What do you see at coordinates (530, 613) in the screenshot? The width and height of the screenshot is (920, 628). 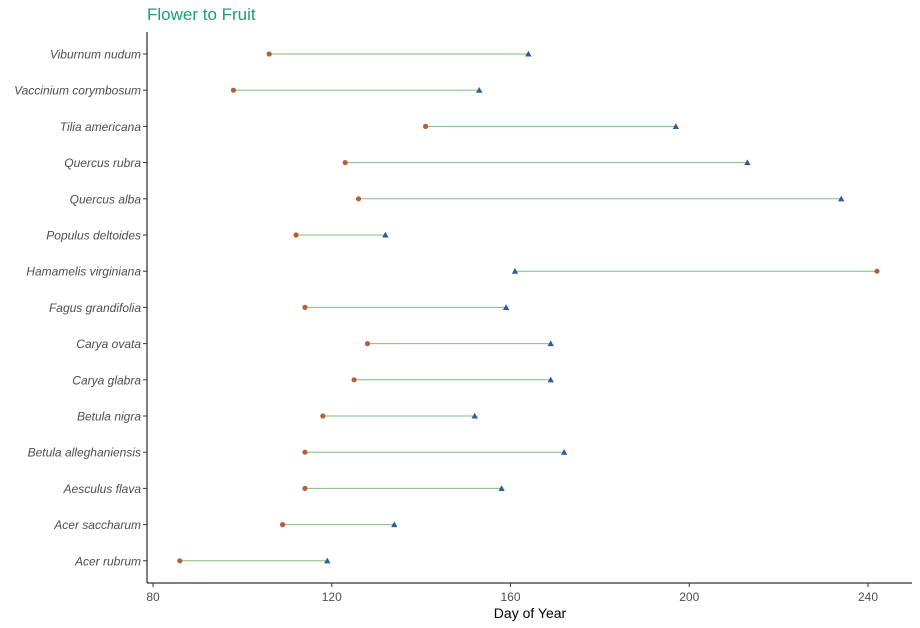 I see `x-axis-label: Day of Year` at bounding box center [530, 613].